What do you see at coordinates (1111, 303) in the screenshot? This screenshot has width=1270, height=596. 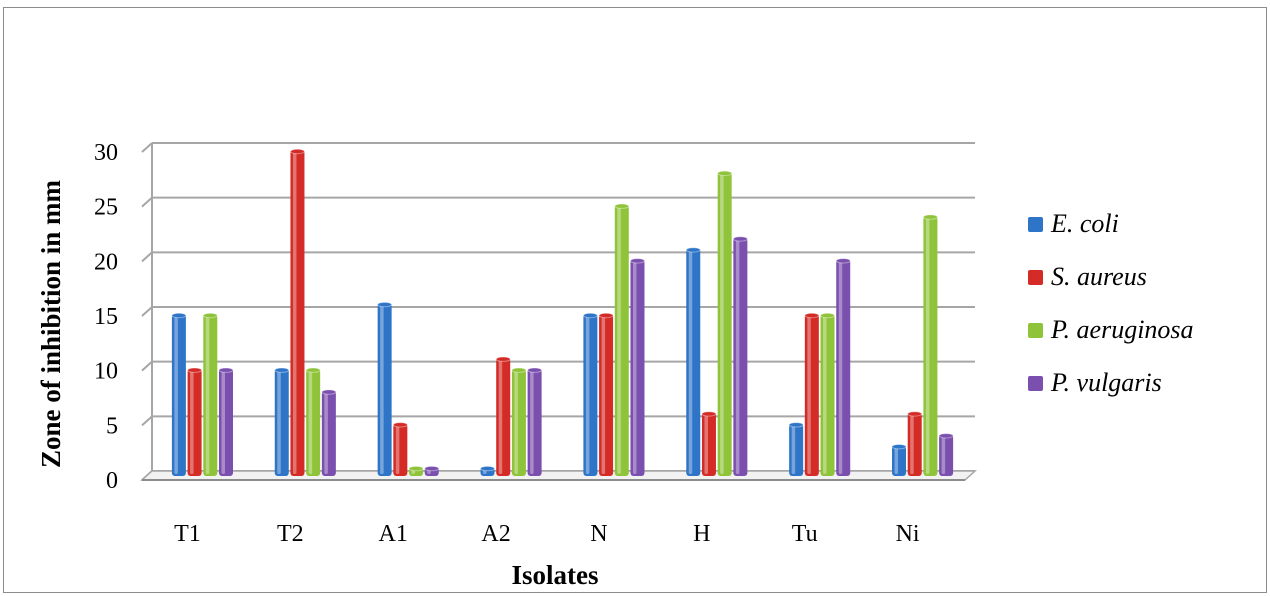 I see `legend: E. coli S. aureus P. aeruginosa P. vulgaris` at bounding box center [1111, 303].